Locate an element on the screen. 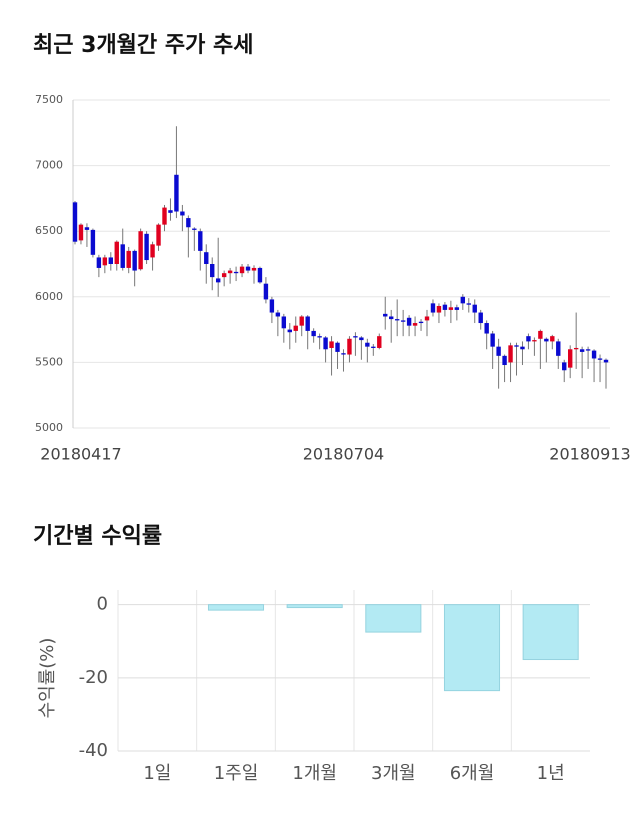  y-tick-label: 5000 is located at coordinates (49, 427).